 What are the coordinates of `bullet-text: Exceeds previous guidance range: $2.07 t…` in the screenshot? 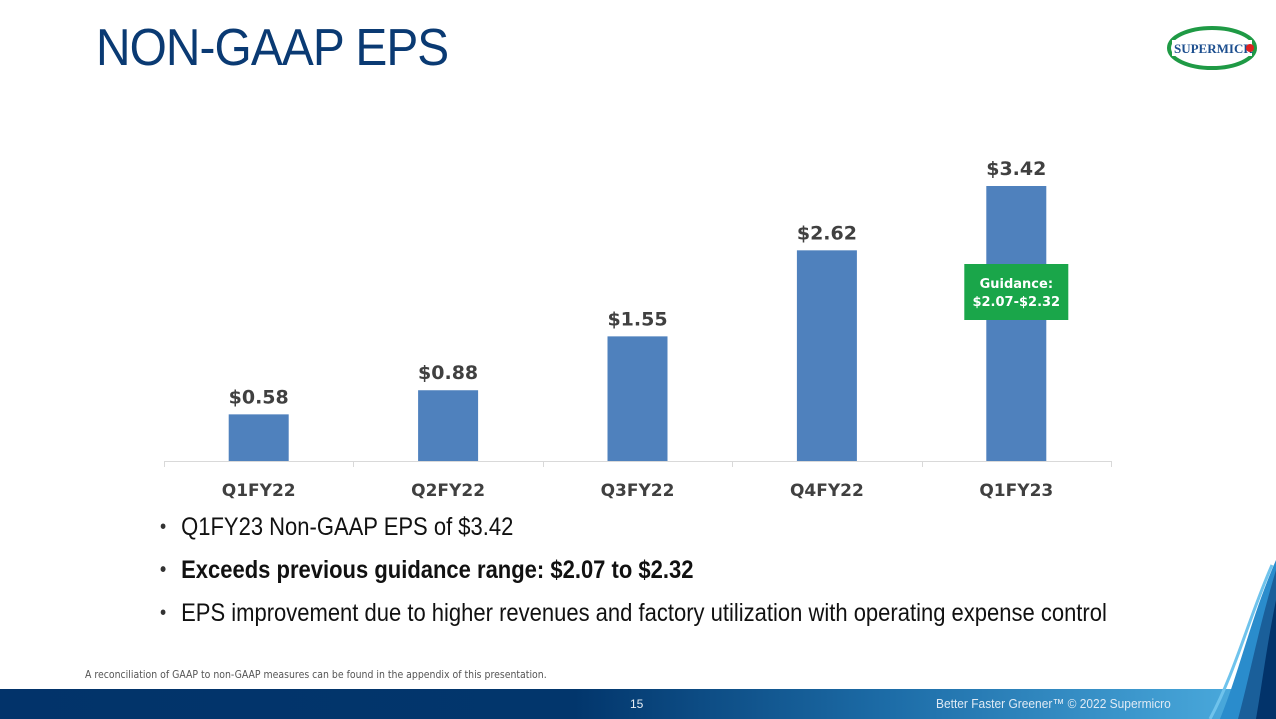 It's located at (437, 570).